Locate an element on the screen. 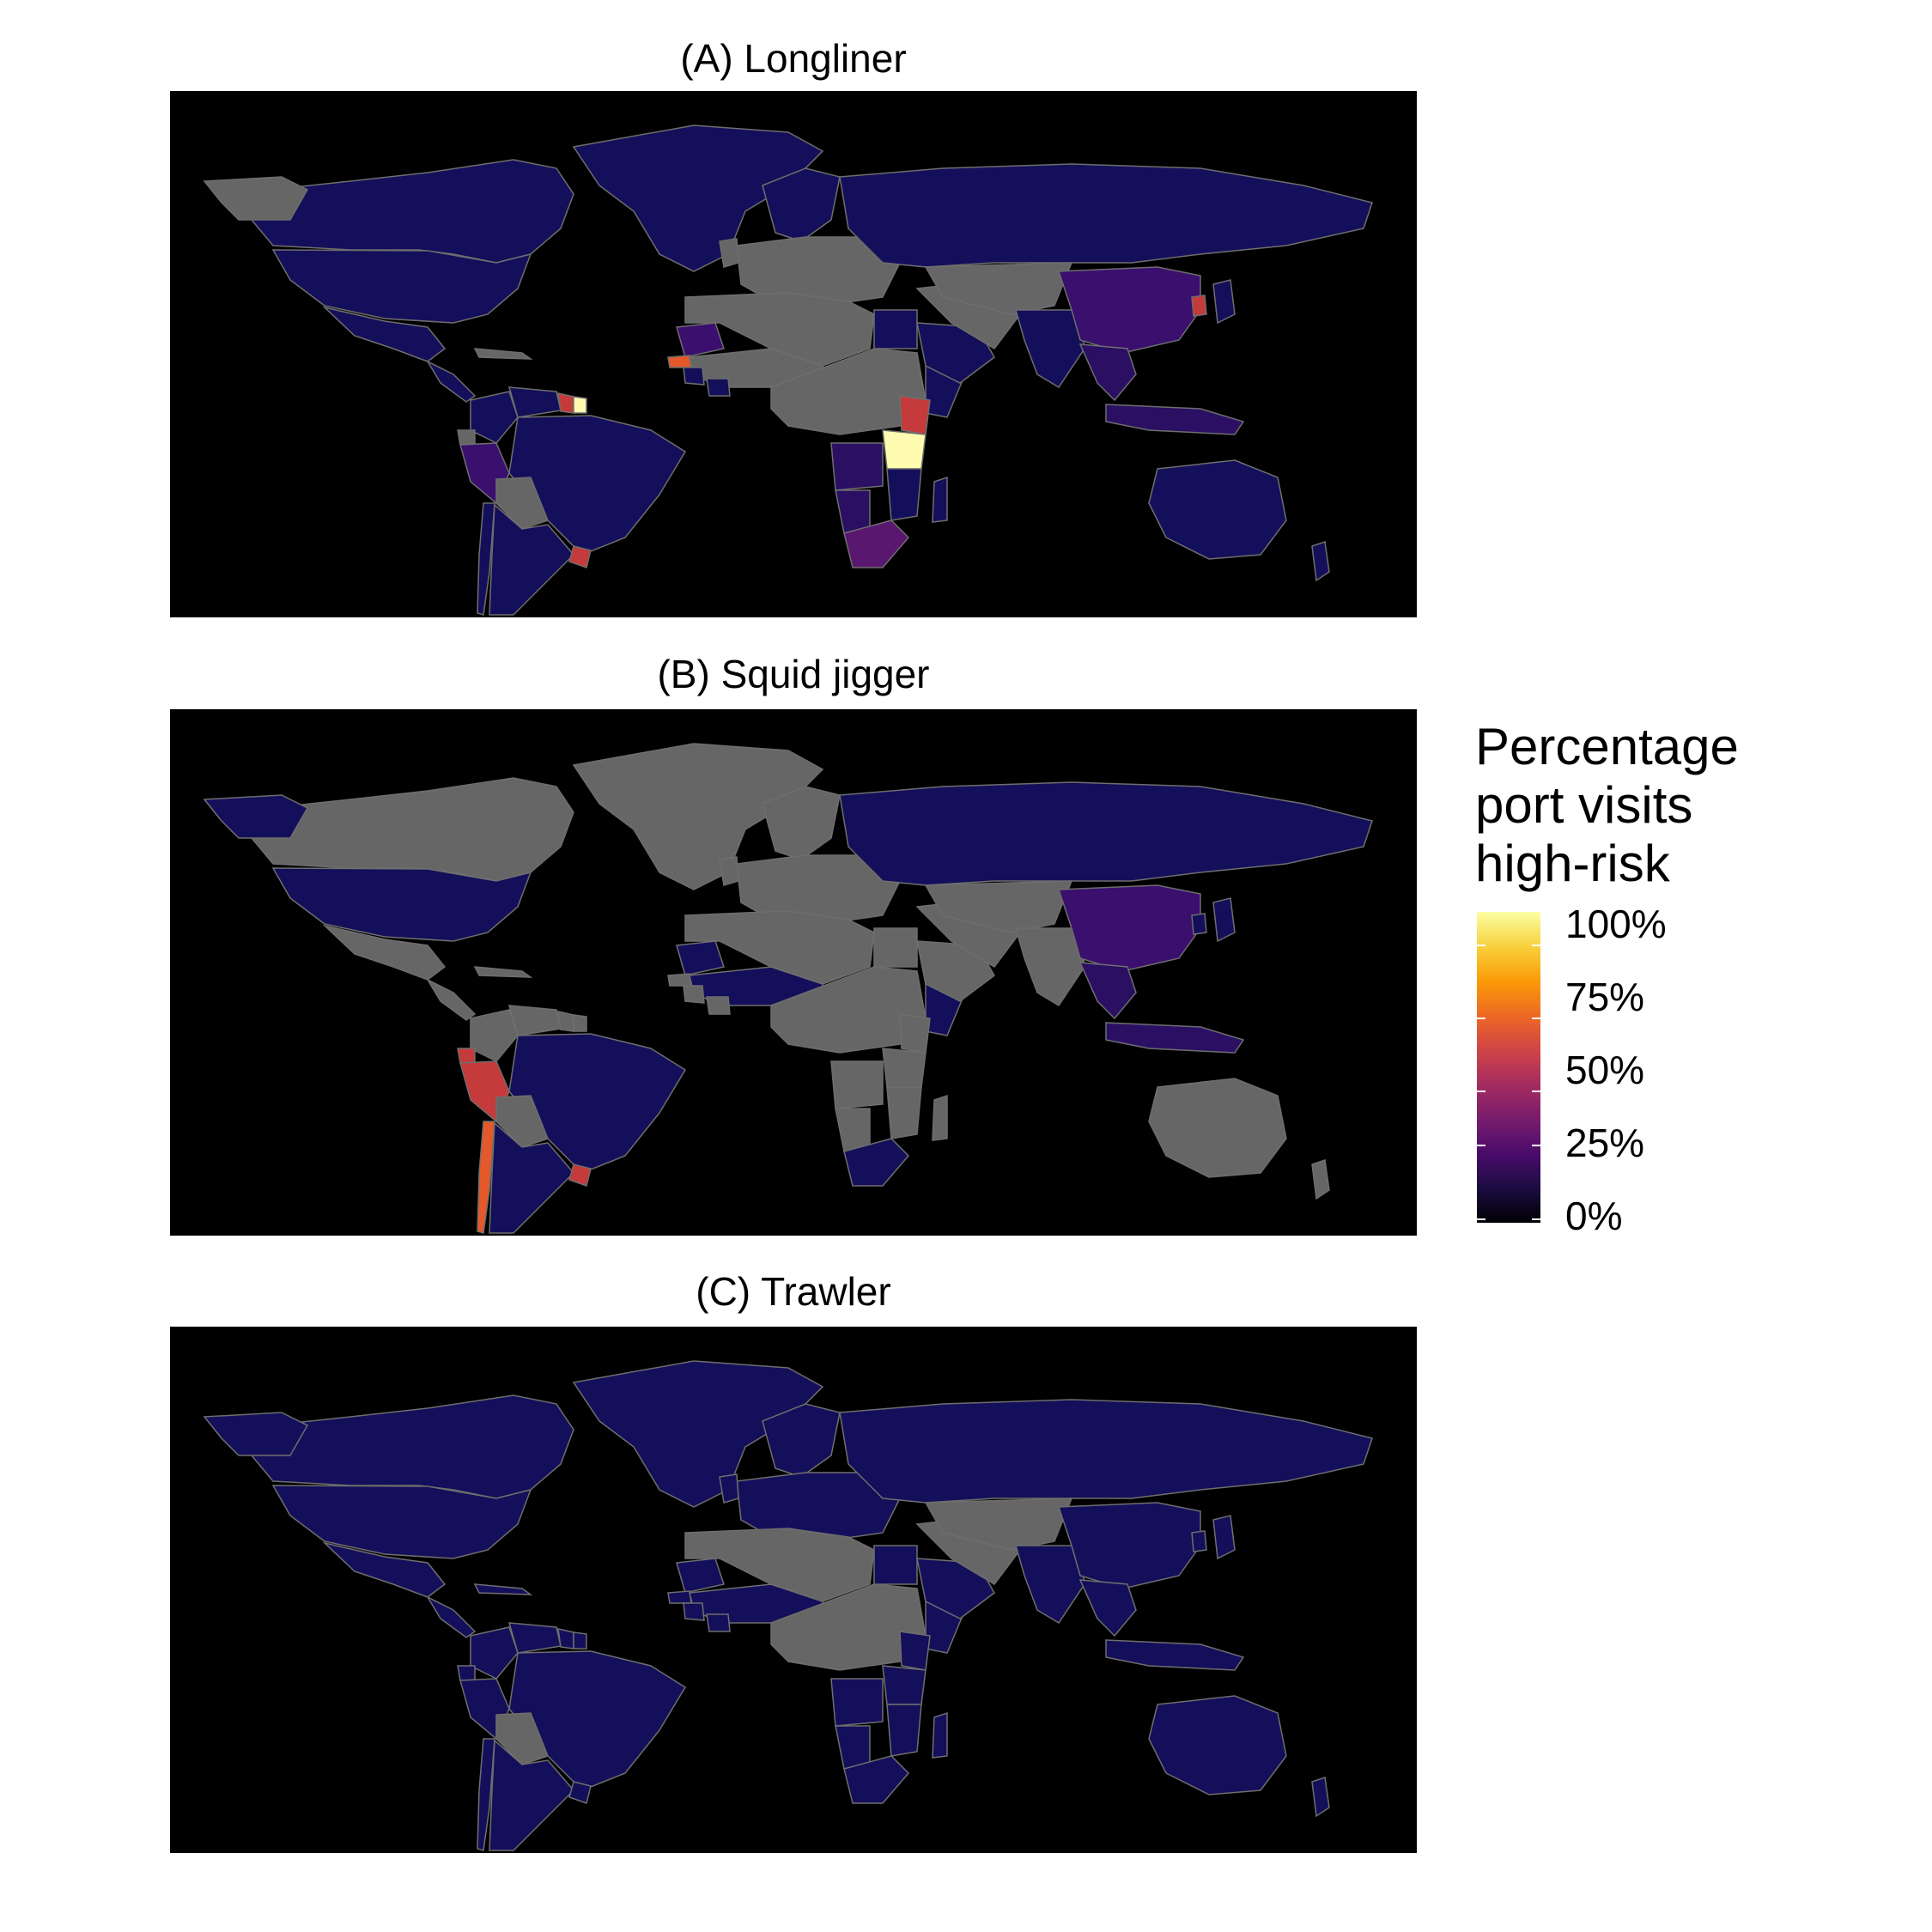 The image size is (1932, 1932). legend-title: Percentage port visits high-risk is located at coordinates (1607, 806).